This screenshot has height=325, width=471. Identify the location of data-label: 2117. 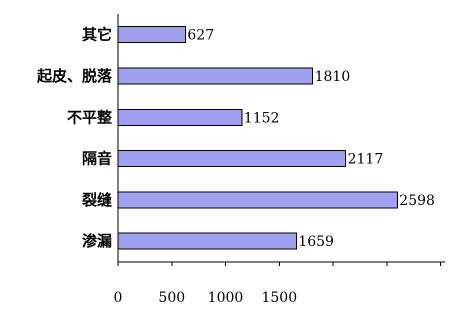
(366, 160).